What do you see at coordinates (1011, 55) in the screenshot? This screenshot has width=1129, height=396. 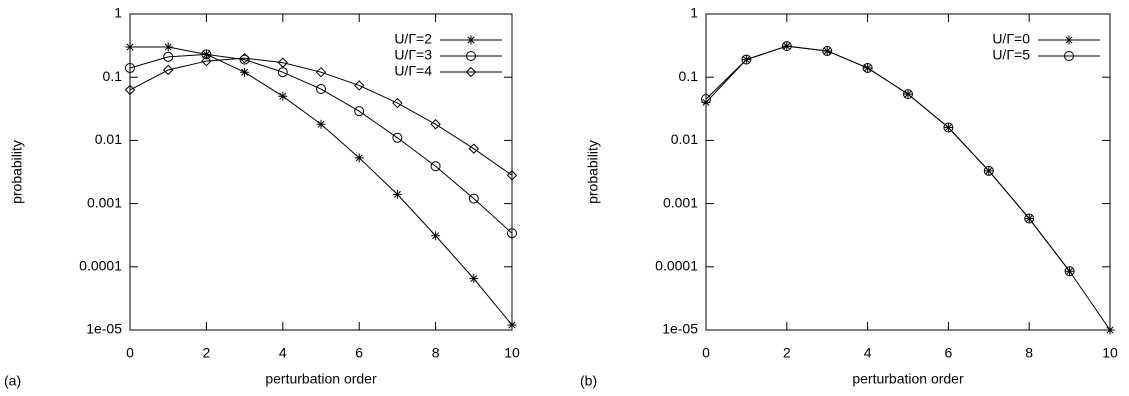 I see `legend-label: U/Γ=5` at bounding box center [1011, 55].